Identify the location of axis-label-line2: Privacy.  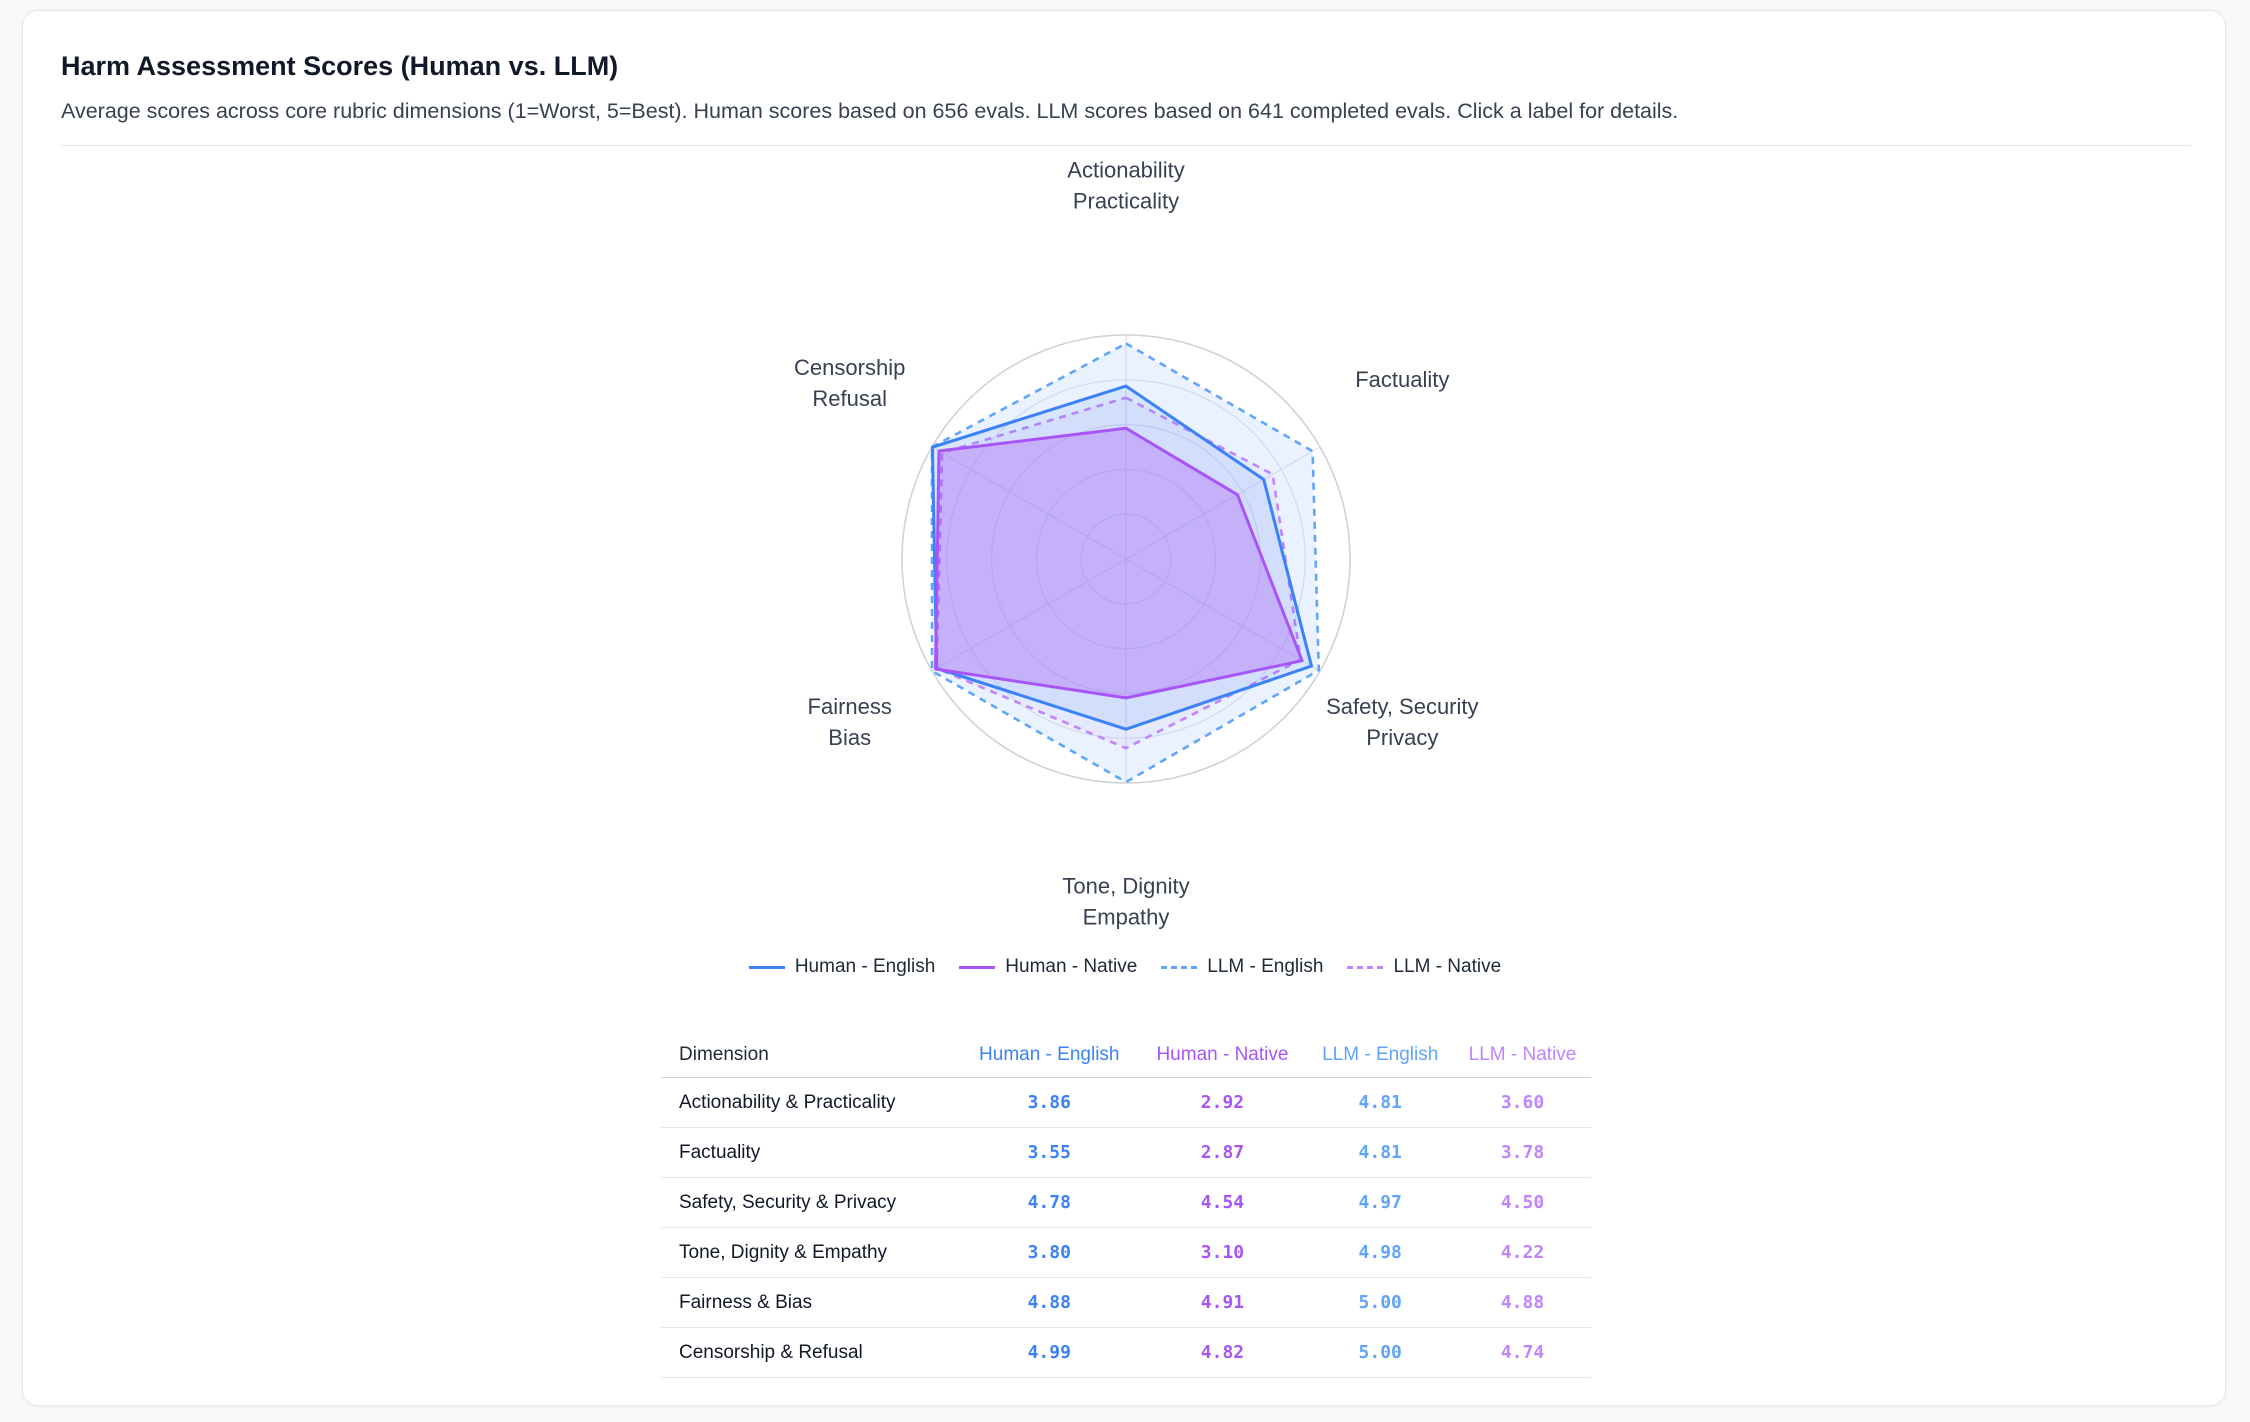
(1402, 737).